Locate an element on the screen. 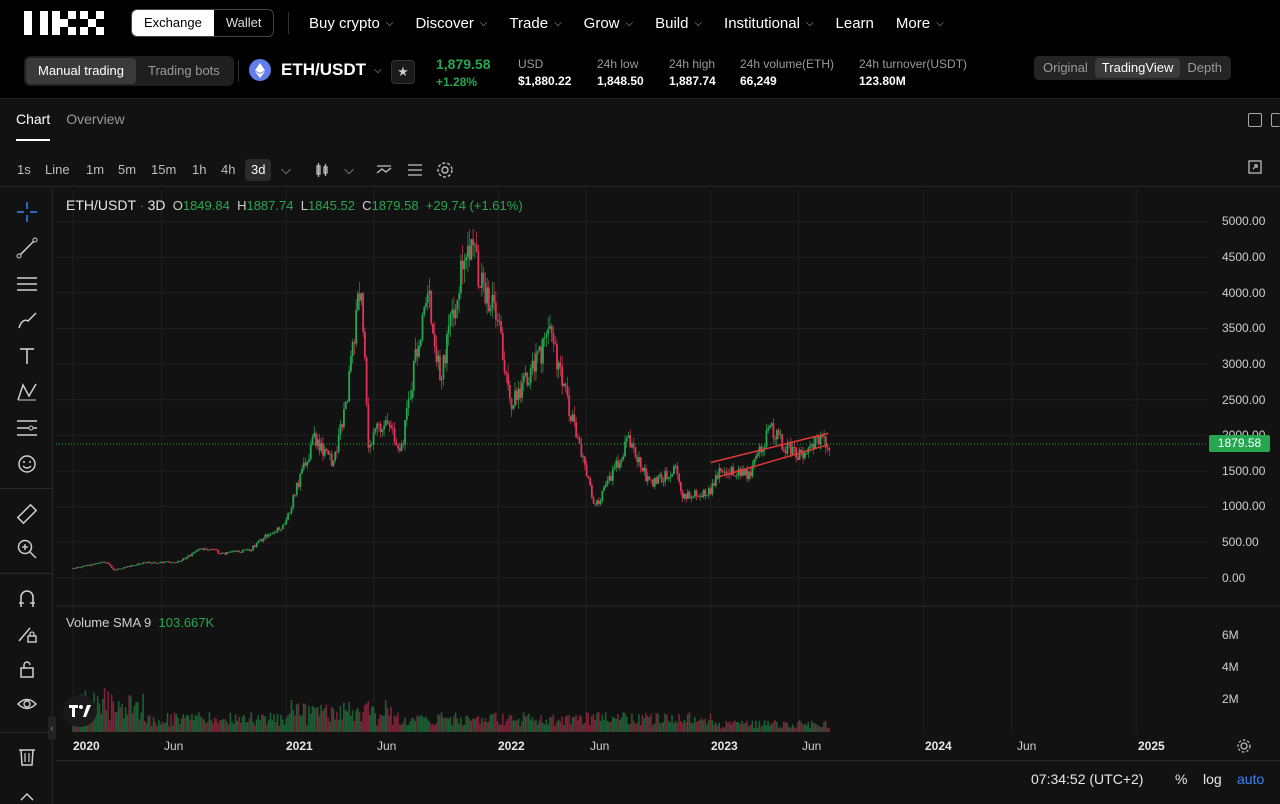  trend-line-icon is located at coordinates (27, 248).